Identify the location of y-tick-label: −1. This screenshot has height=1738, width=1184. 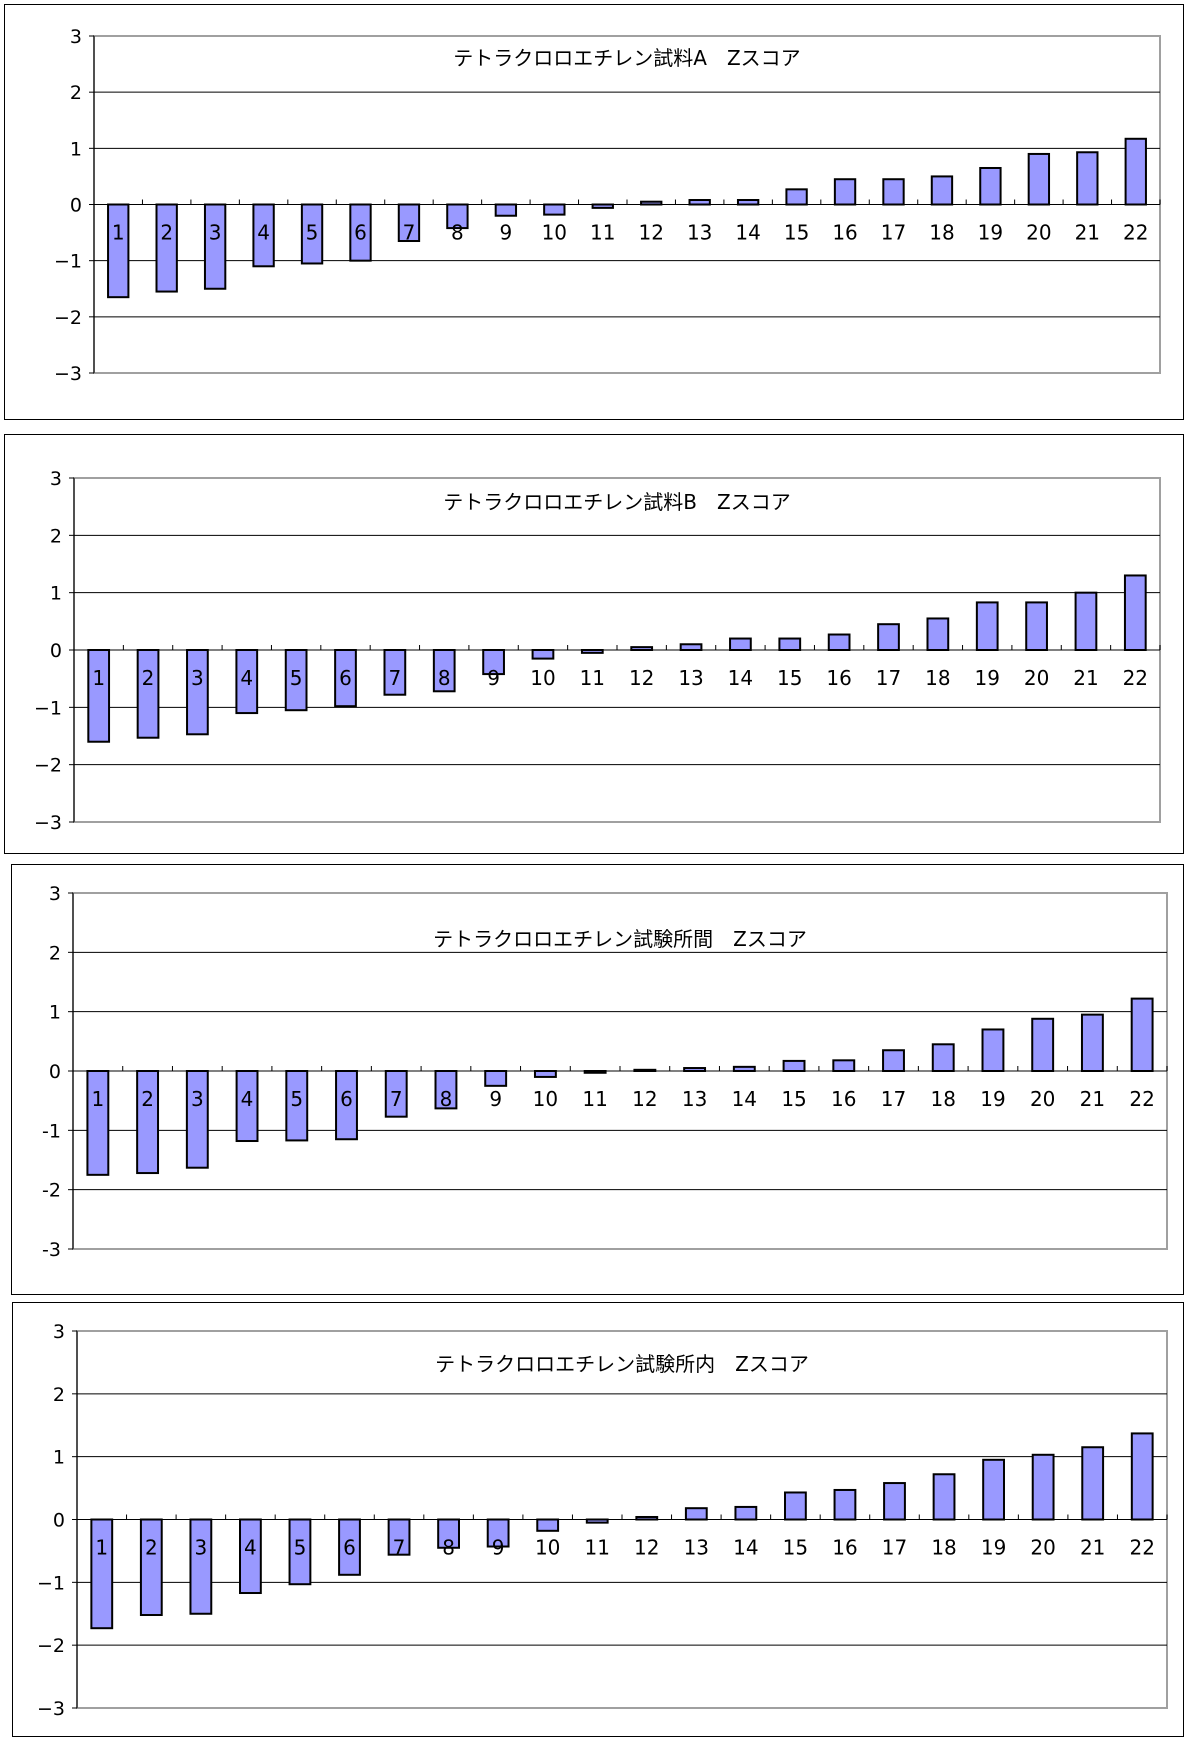
(68, 262).